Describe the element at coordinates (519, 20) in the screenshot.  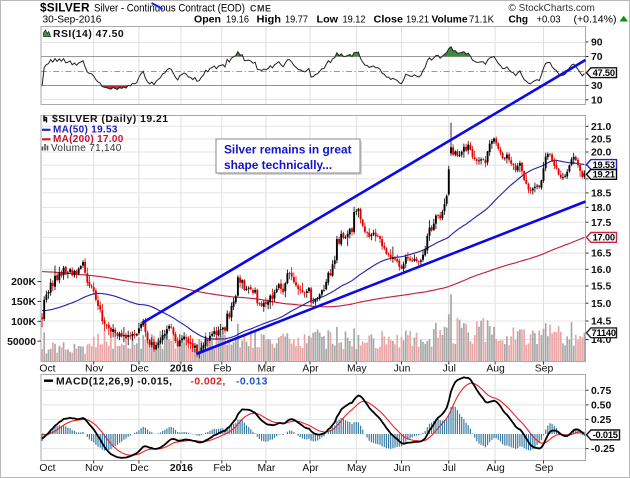
I see `svg-text: Chg` at that location.